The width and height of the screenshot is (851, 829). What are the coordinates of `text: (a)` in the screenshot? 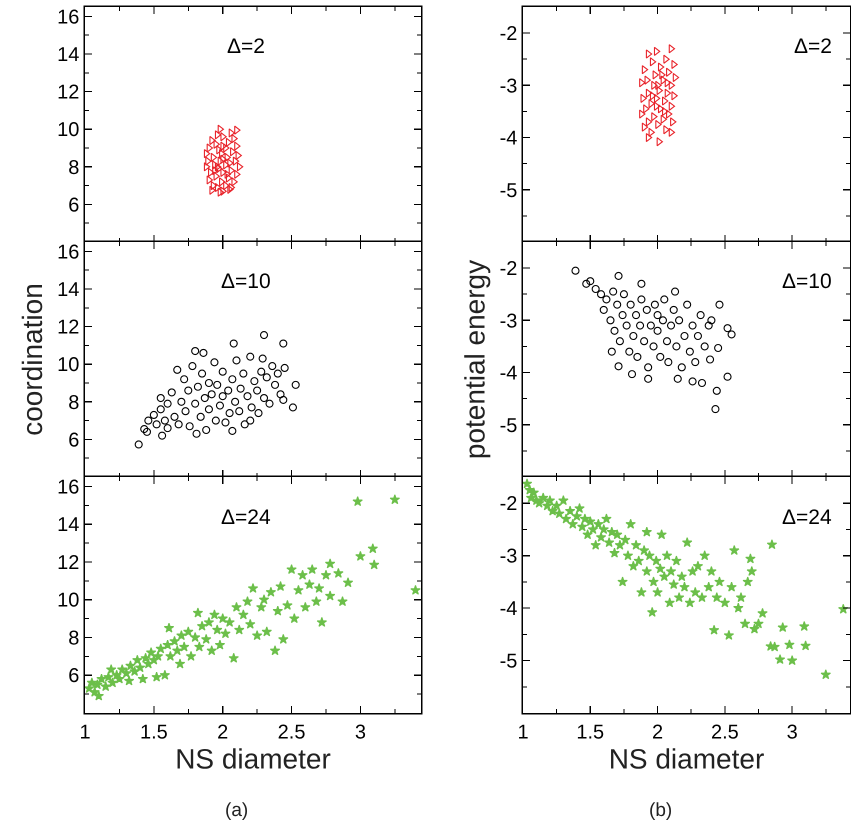 It's located at (236, 810).